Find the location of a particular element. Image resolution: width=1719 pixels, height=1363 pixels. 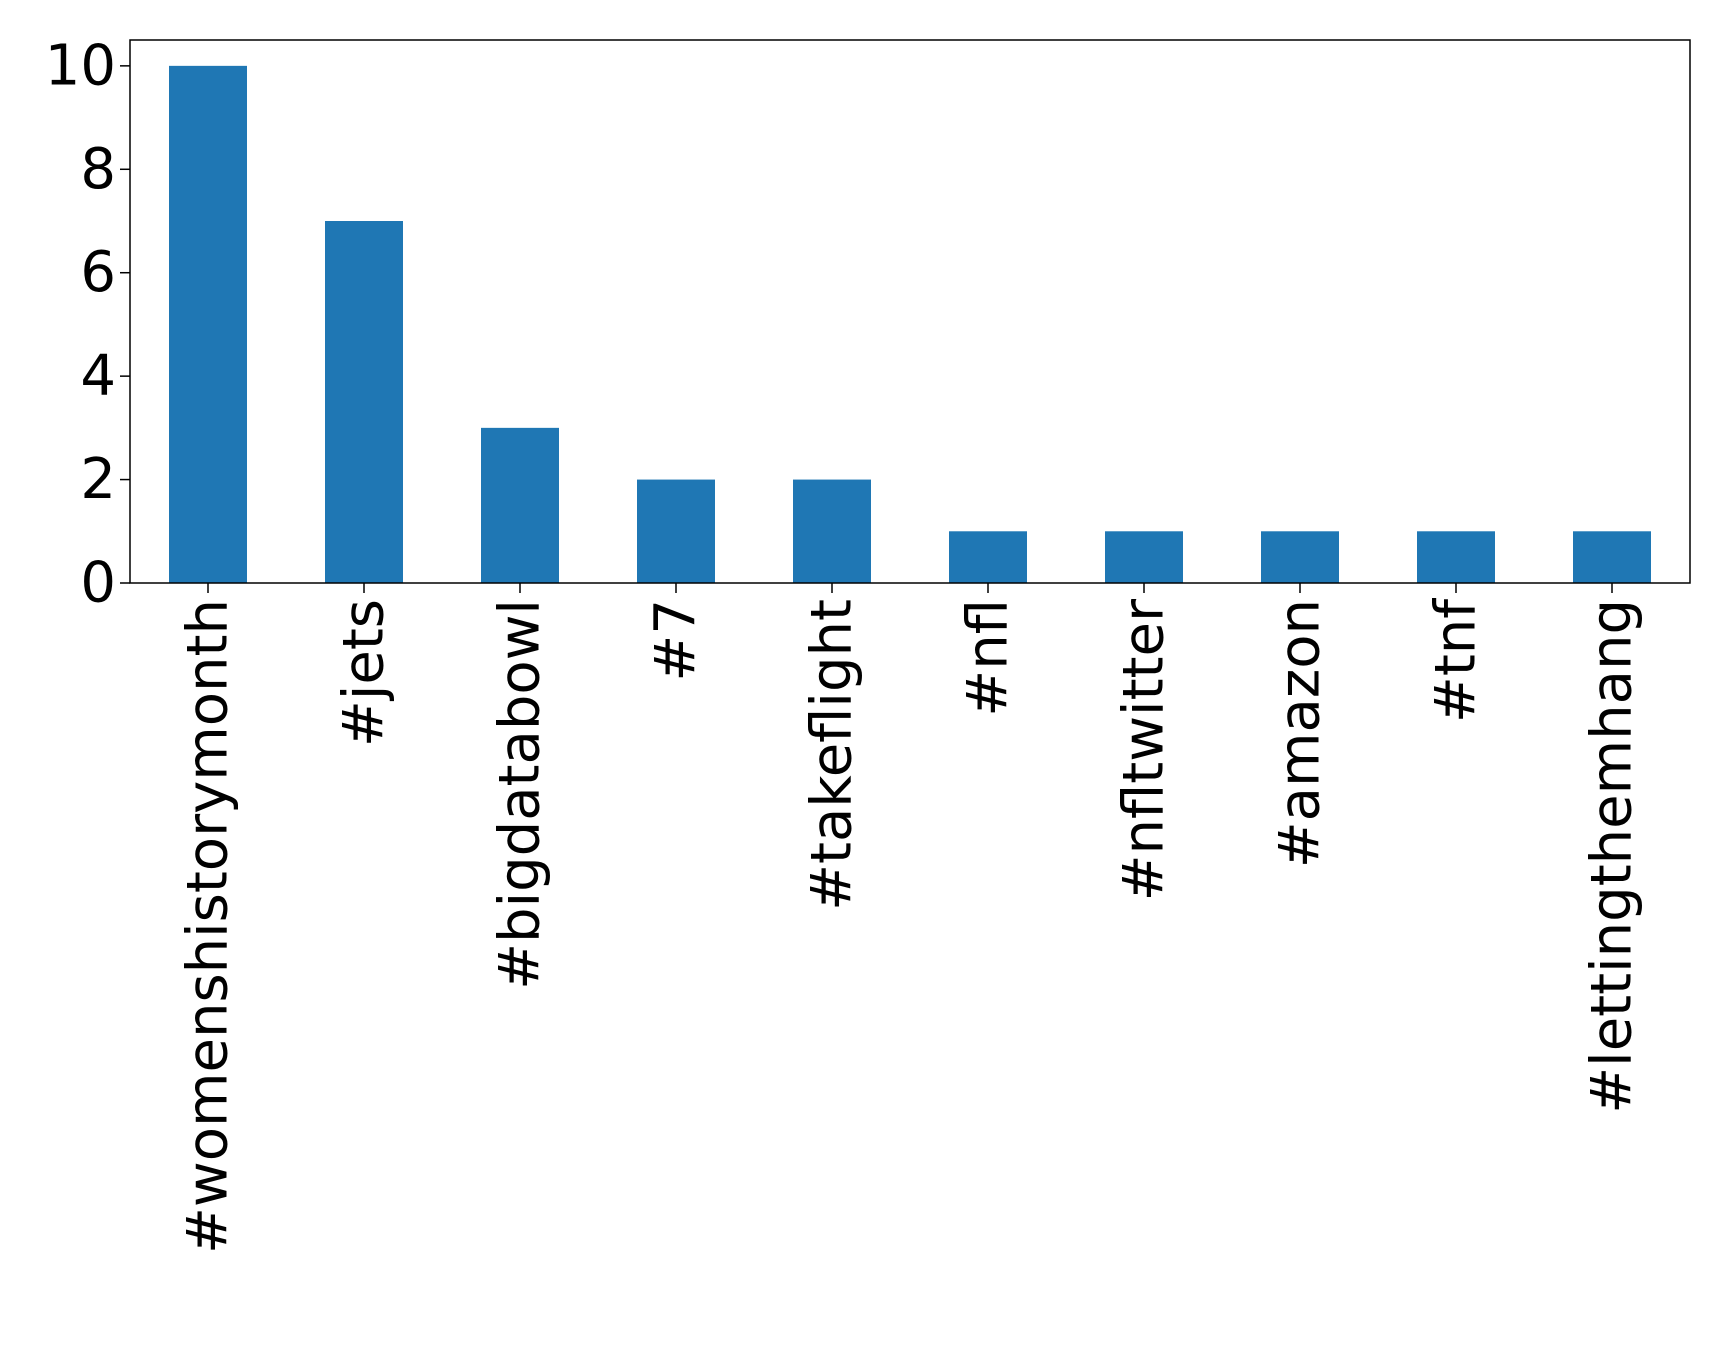

x-tick-label-bigdatabowl: #bigdatabowl is located at coordinates (520, 794).